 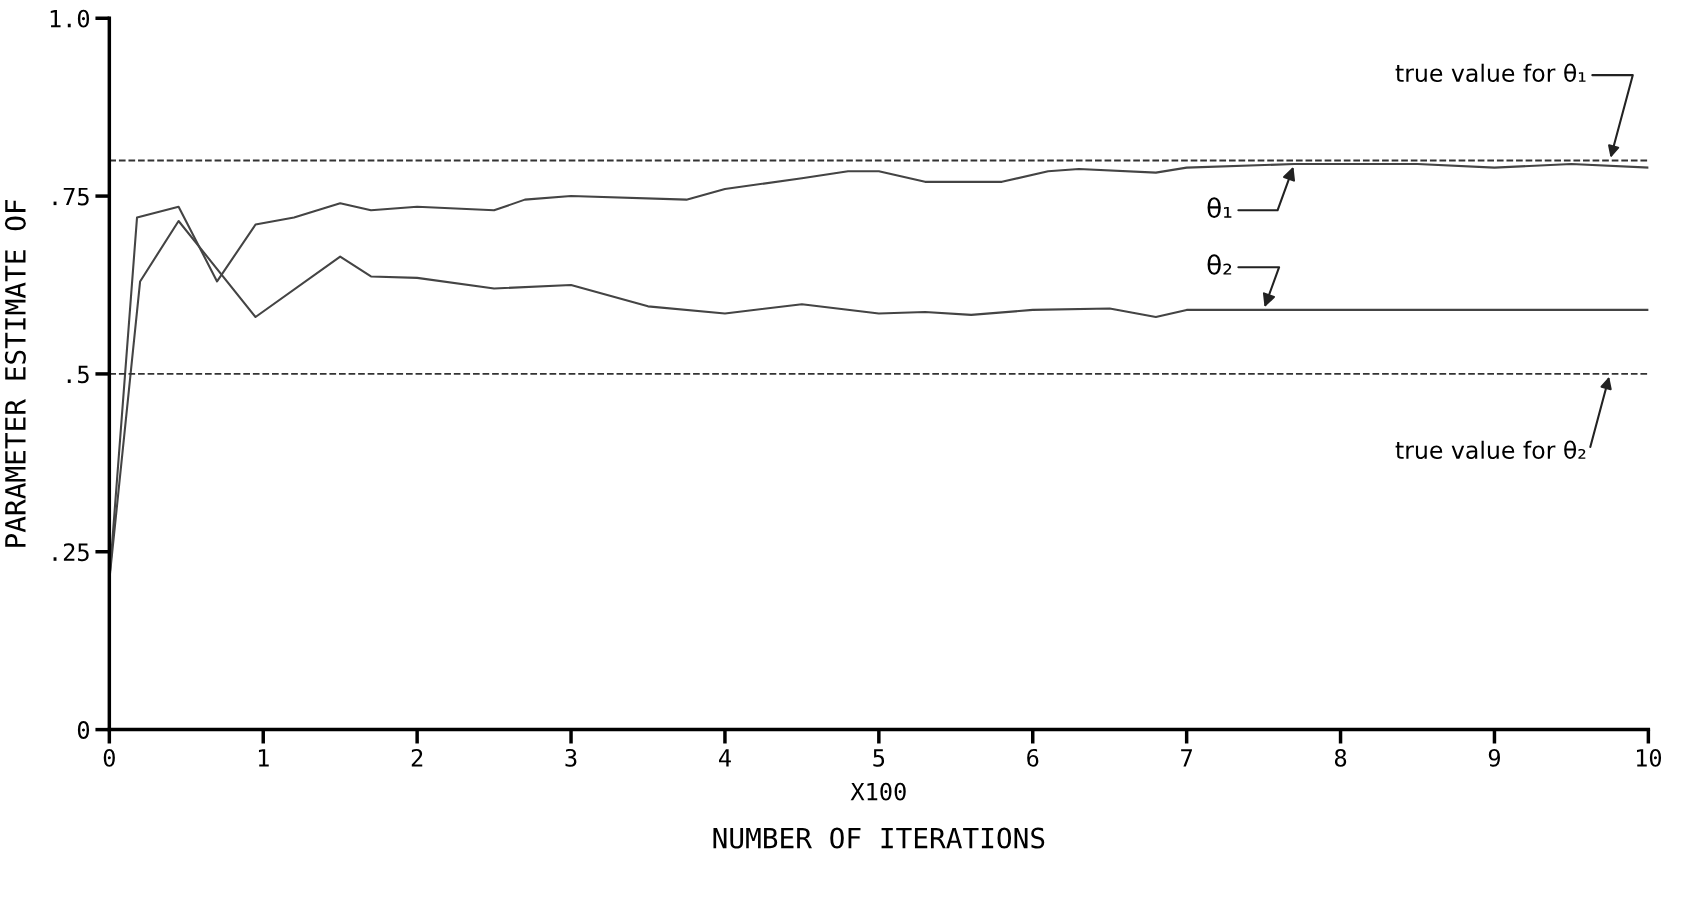 What do you see at coordinates (83, 730) in the screenshot?
I see `y-tick-label: 0` at bounding box center [83, 730].